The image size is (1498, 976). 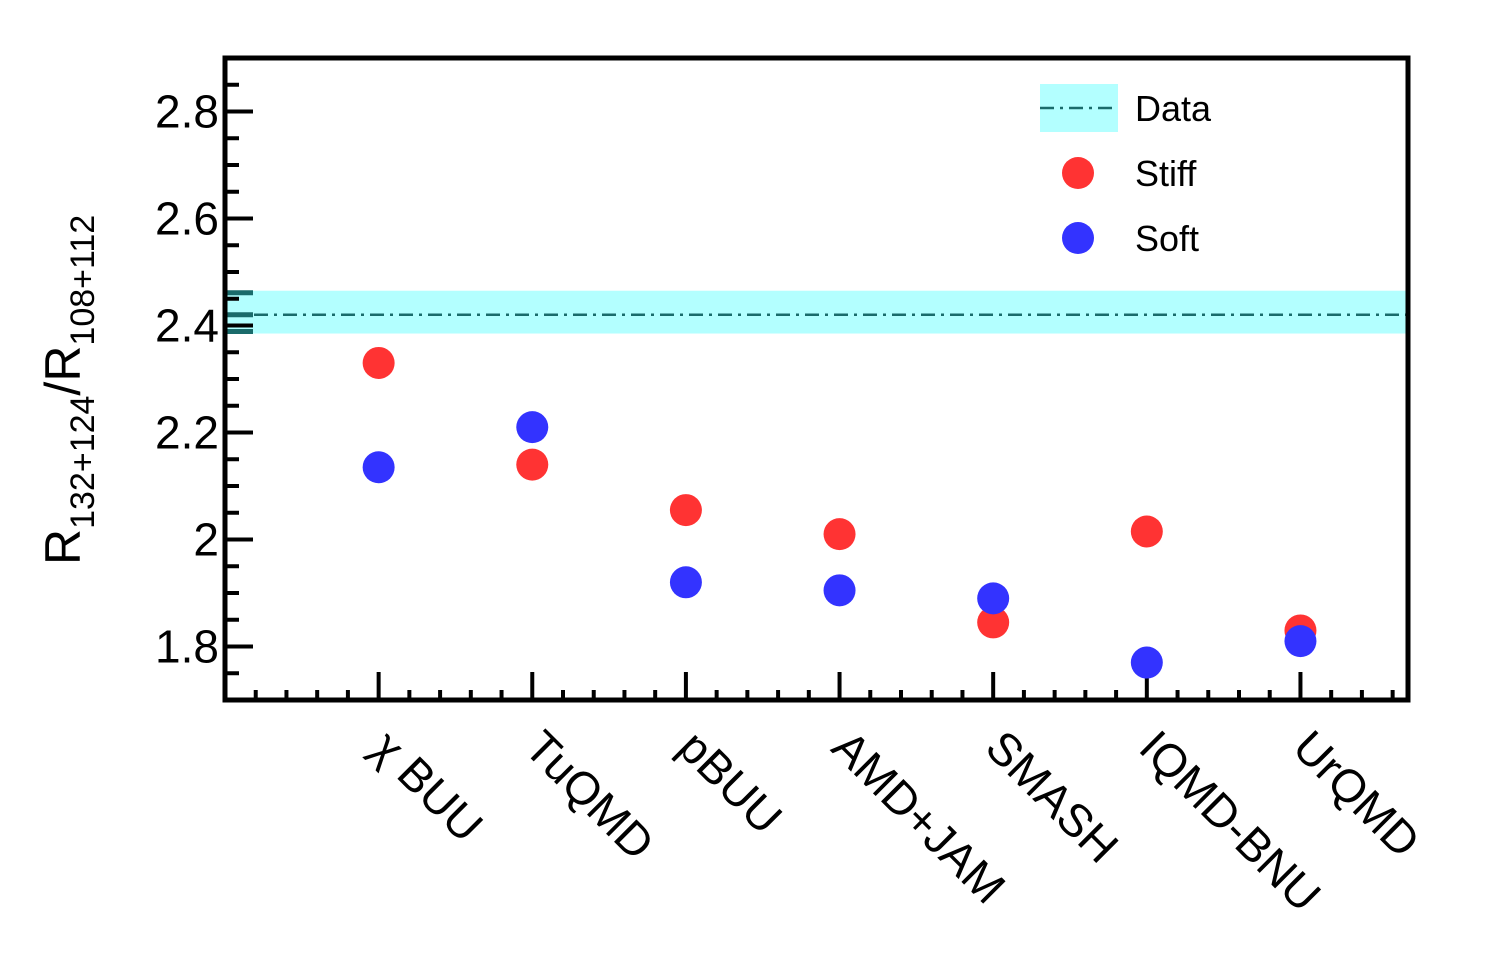 I want to click on category-label: pBUU, so click(x=731, y=782).